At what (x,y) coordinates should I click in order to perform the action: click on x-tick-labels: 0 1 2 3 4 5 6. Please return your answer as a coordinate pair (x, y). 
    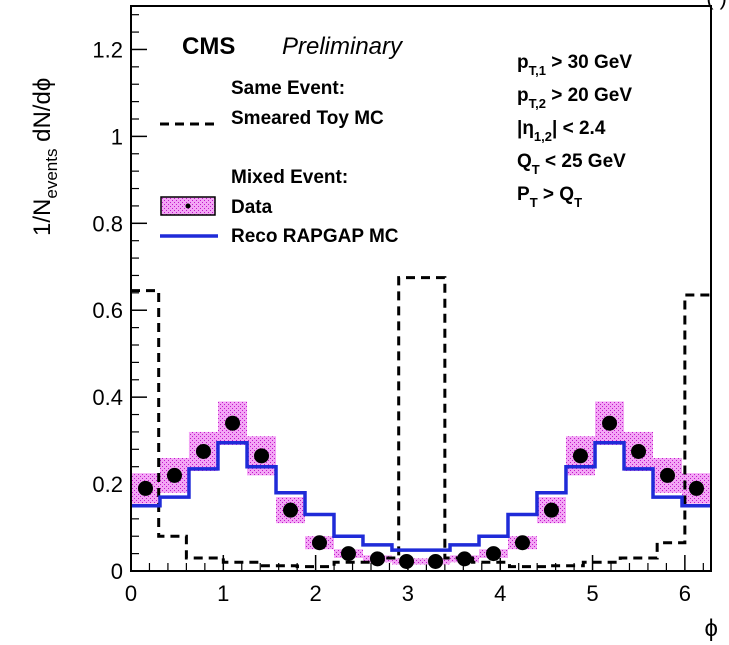
    Looking at the image, I should click on (408, 593).